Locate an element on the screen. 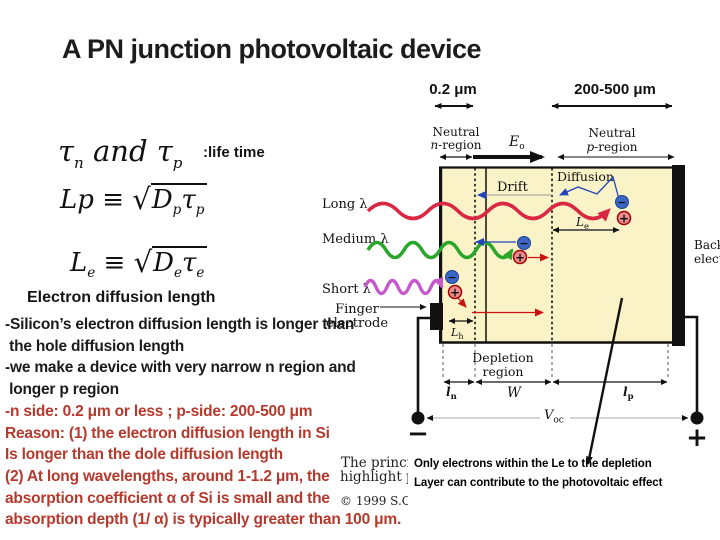 This screenshot has width=720, height=540. drift-label: Drift is located at coordinates (513, 187).